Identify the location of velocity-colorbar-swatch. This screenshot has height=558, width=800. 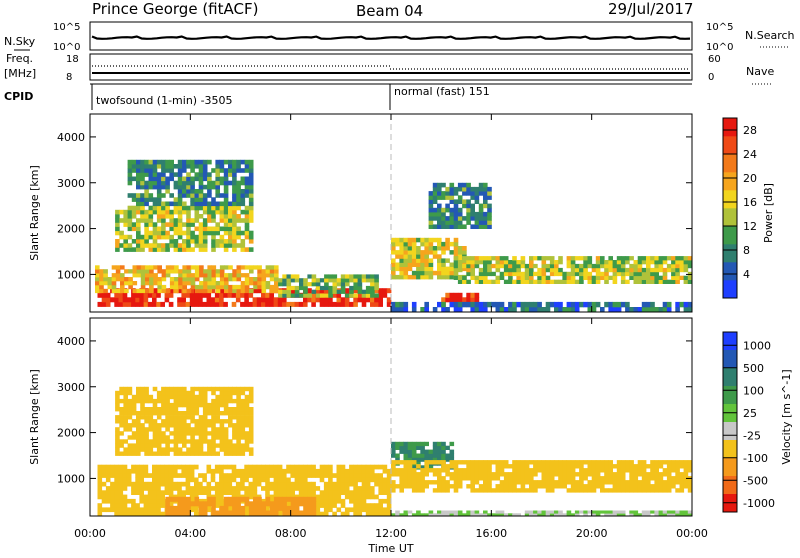
(730, 467).